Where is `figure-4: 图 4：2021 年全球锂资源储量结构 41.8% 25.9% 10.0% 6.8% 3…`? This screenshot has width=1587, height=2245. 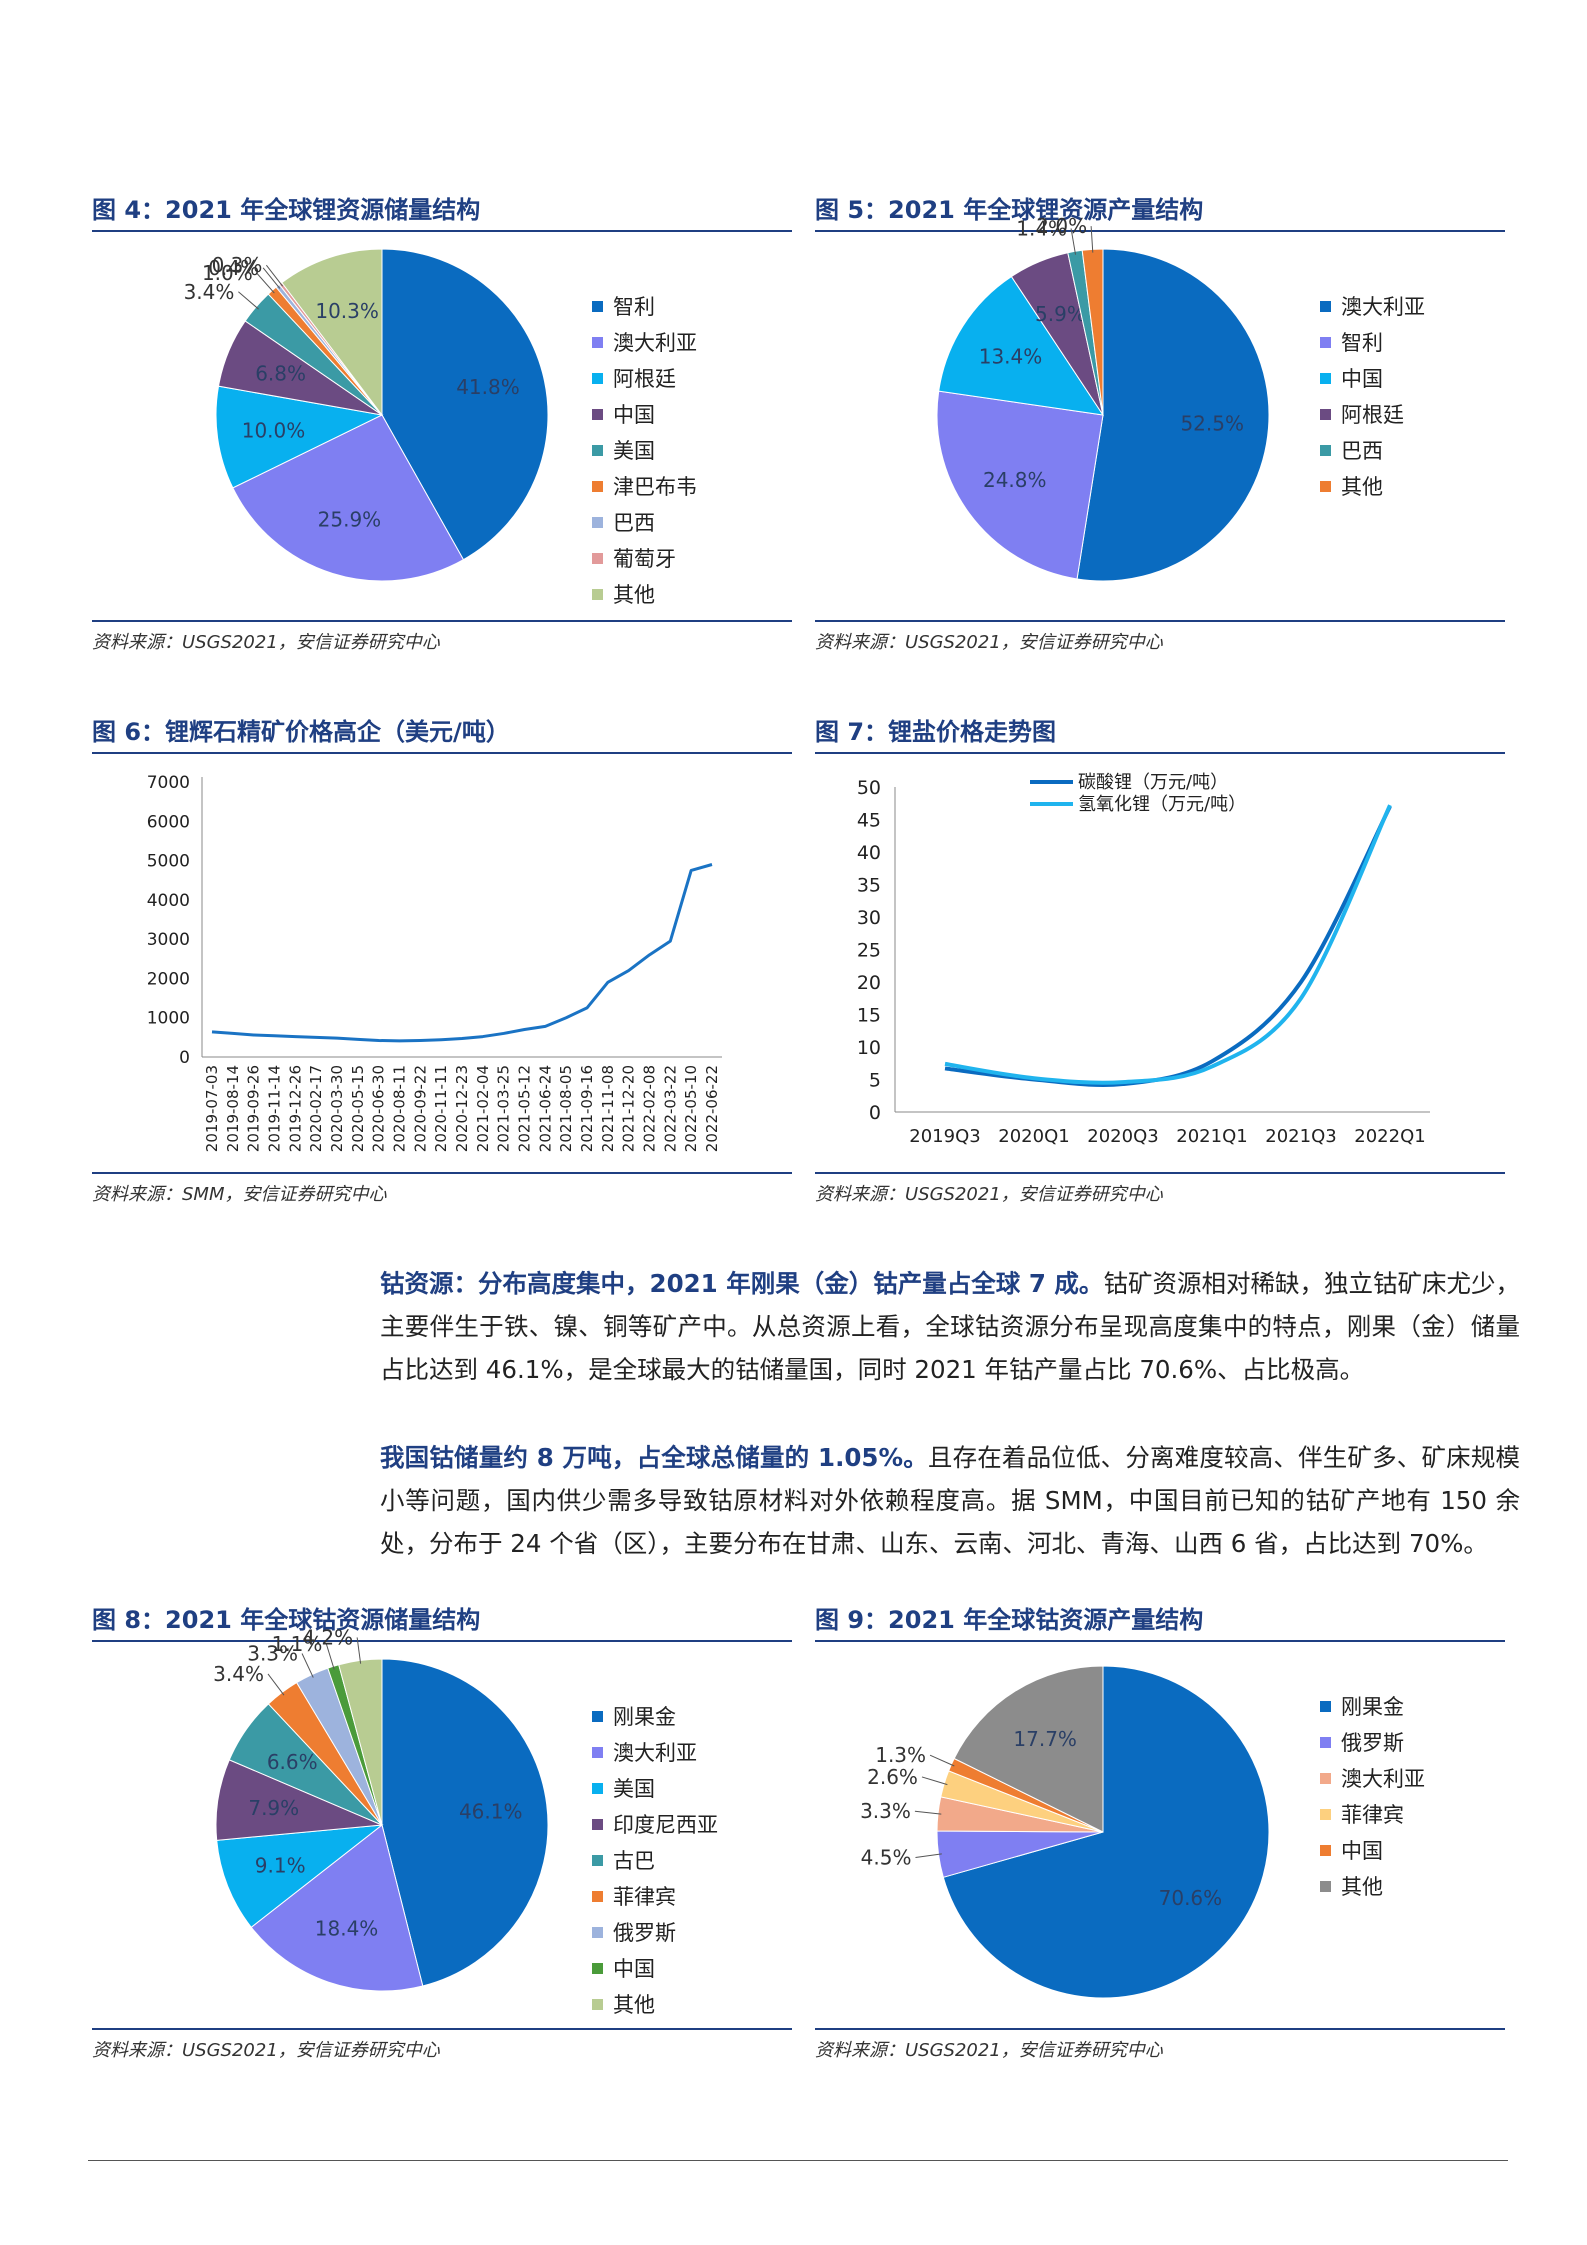
figure-4: 图 4：2021 年全球锂资源储量结构 41.8% 25.9% 10.0% 6.8% 3… is located at coordinates (442, 425).